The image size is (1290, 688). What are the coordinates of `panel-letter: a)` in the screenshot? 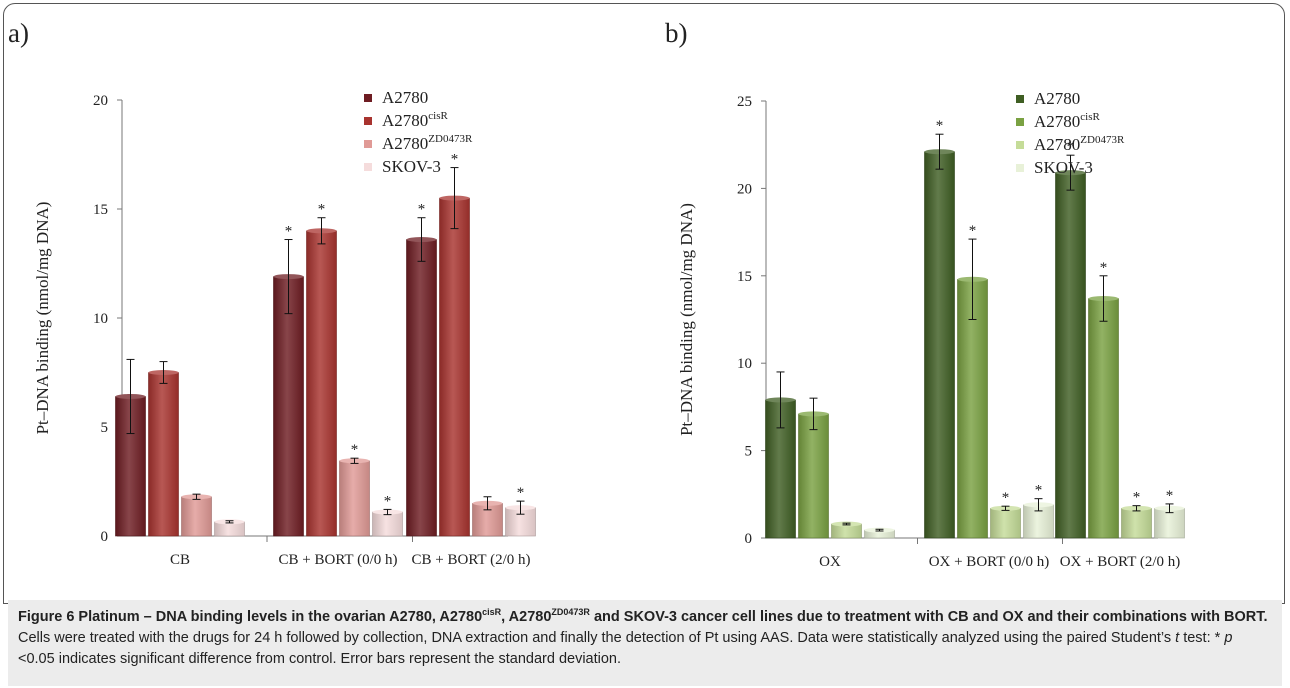 It's located at (18, 33).